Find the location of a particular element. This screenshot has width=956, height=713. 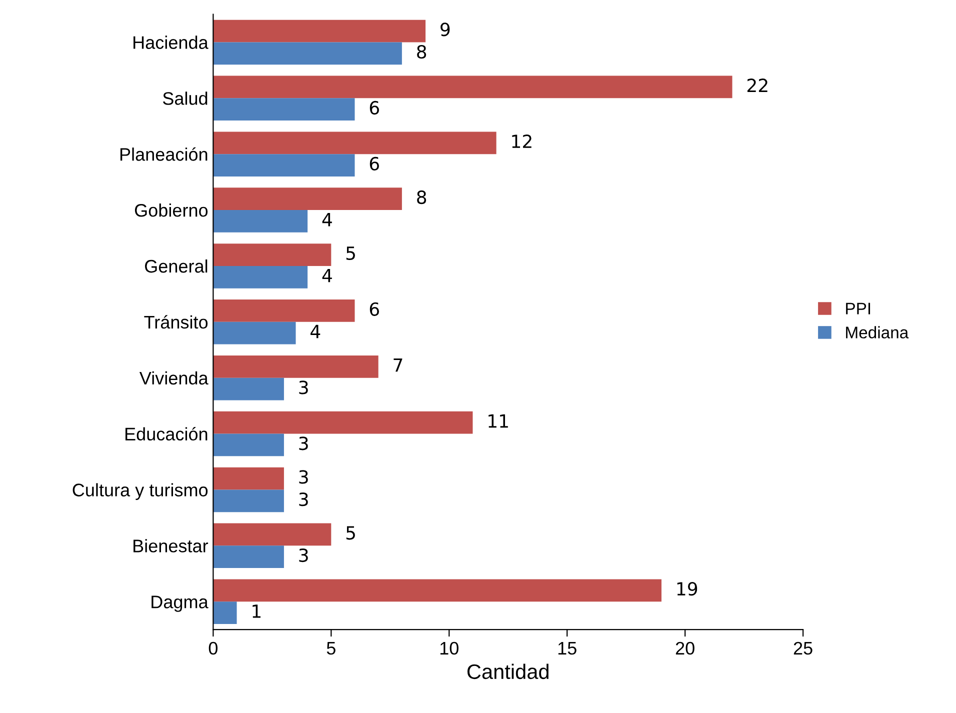

y-tick-label: Gobierno is located at coordinates (171, 210).